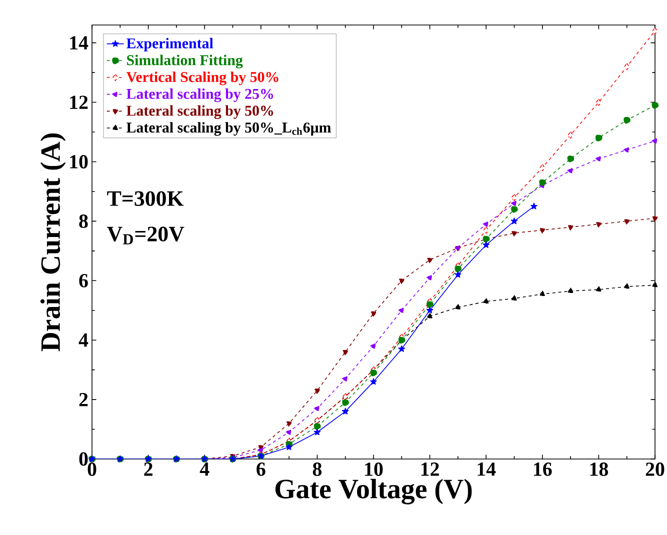 This screenshot has width=667, height=535. Describe the element at coordinates (205, 469) in the screenshot. I see `x-tick-label: 4` at that location.